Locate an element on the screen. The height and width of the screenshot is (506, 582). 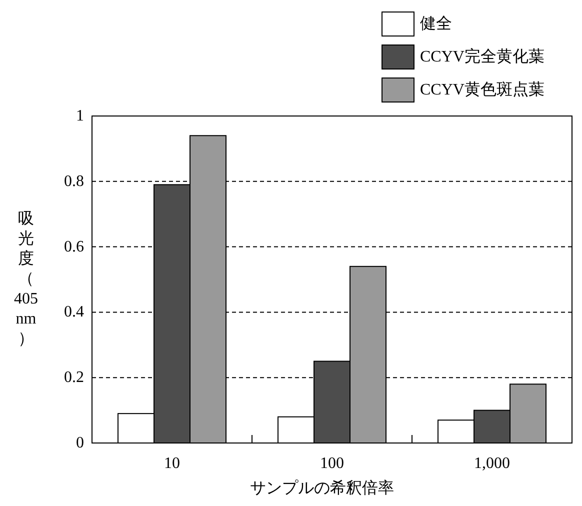
x-tick-label: 1,000 is located at coordinates (492, 463).